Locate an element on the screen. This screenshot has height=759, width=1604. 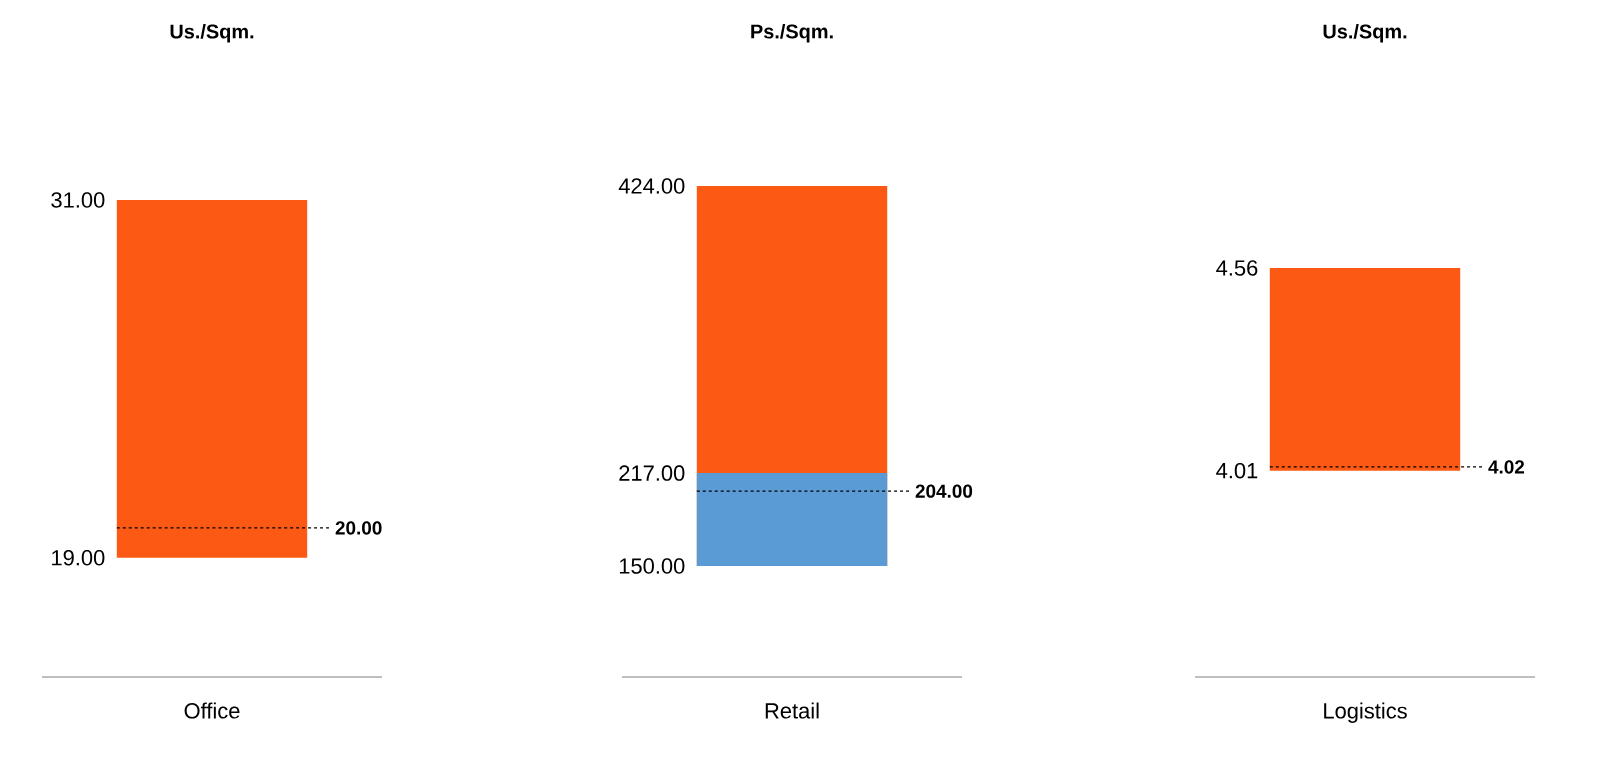
y-tick-label: 217.00 is located at coordinates (652, 473).